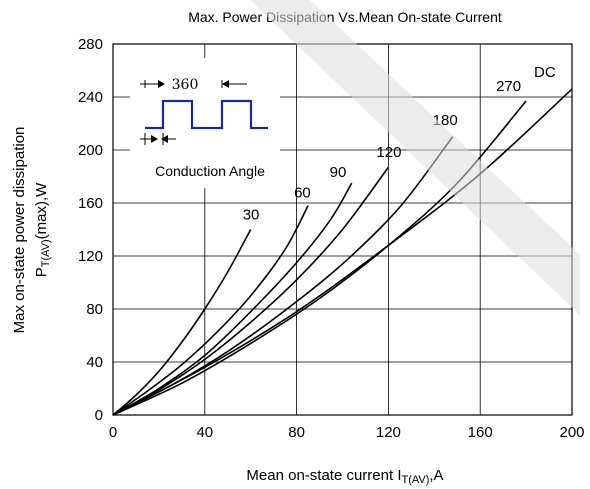  Describe the element at coordinates (90, 150) in the screenshot. I see `y-tick-label: 200` at that location.